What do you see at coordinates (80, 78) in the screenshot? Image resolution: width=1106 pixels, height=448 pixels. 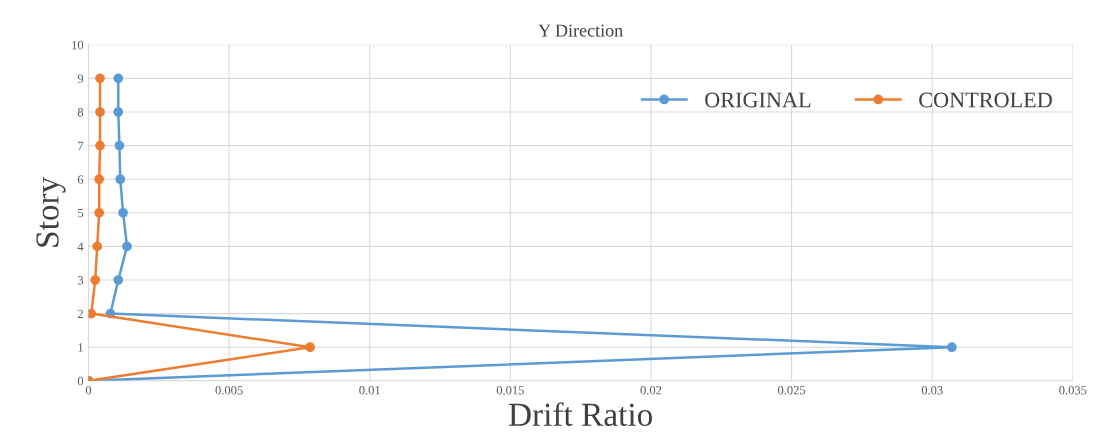 I see `y-tick-label: 9` at bounding box center [80, 78].